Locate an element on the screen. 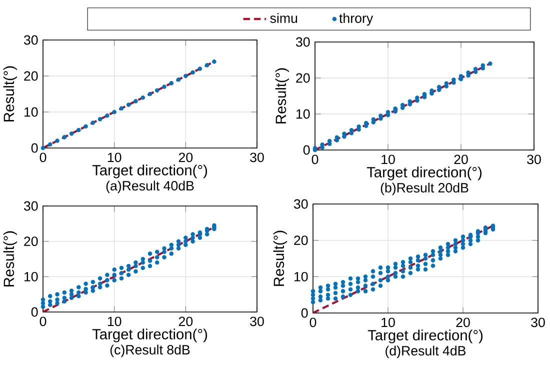  text: (d)Result 4dB is located at coordinates (426, 352).